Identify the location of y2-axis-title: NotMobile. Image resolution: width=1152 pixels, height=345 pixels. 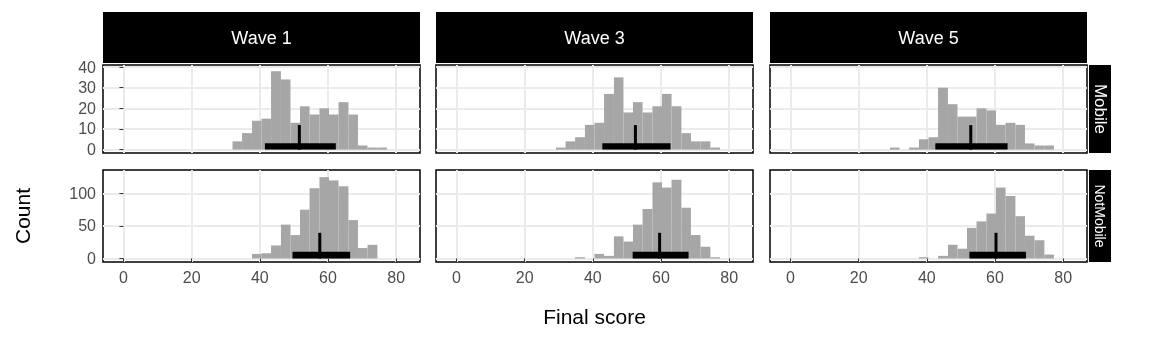
(1100, 216).